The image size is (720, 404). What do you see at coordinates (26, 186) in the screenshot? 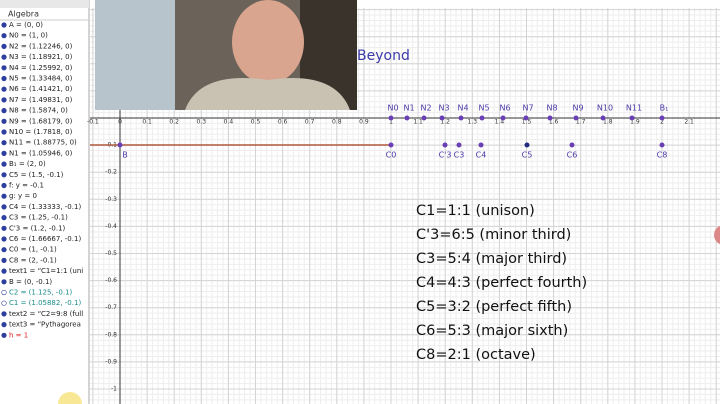
I see `algebra-item: f: y = -0.1` at bounding box center [26, 186].